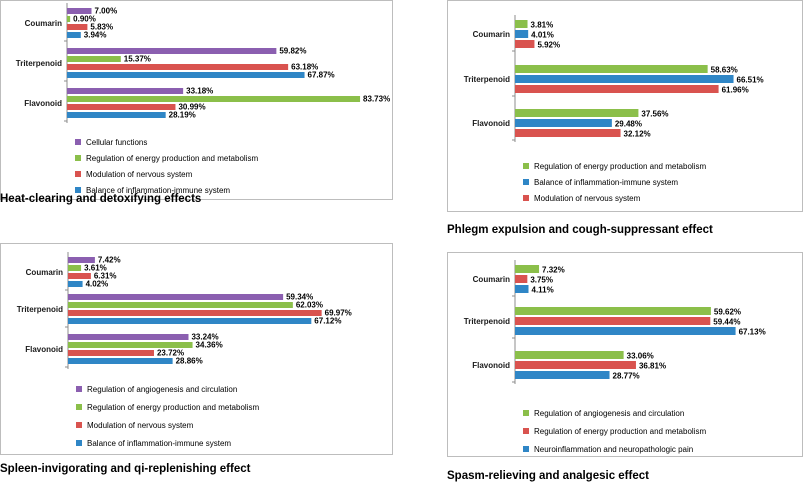 This screenshot has height=486, width=803. I want to click on data-label: 4.02%, so click(97, 284).